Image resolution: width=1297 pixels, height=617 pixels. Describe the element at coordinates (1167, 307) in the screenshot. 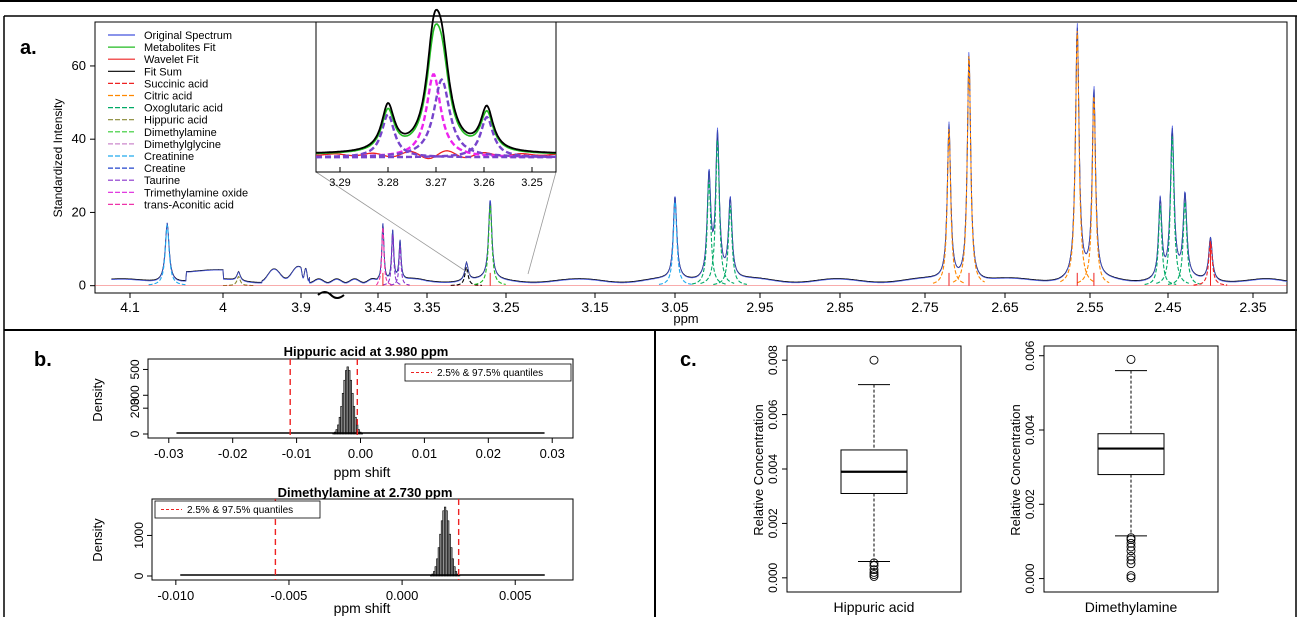

I see `a-x-tick-label: 2.45` at that location.